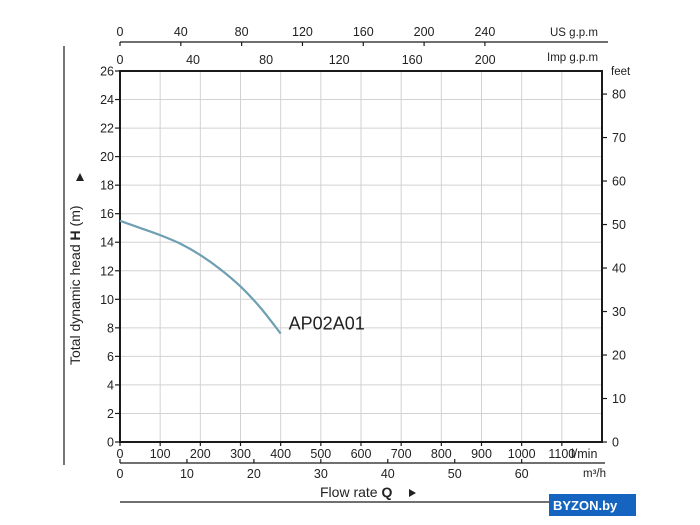  I want to click on us-gpm-tick-label: 80, so click(242, 32).